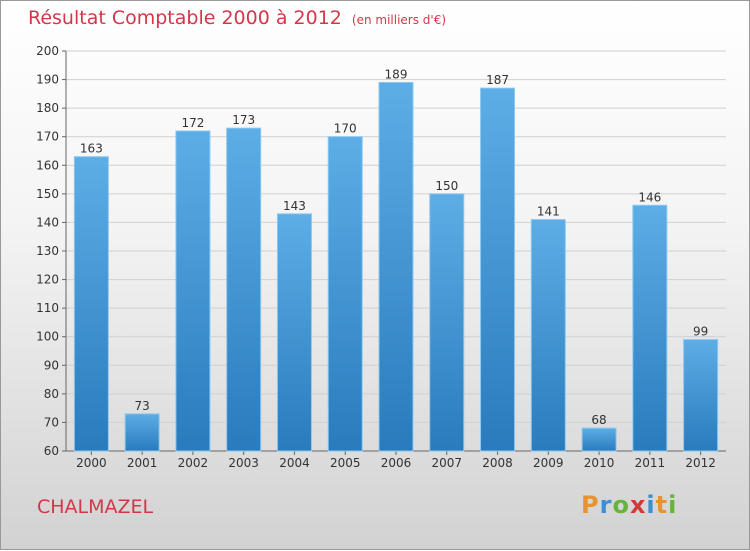 This screenshot has height=551, width=750. Describe the element at coordinates (396, 74) in the screenshot. I see `bar-value-label: 189` at that location.